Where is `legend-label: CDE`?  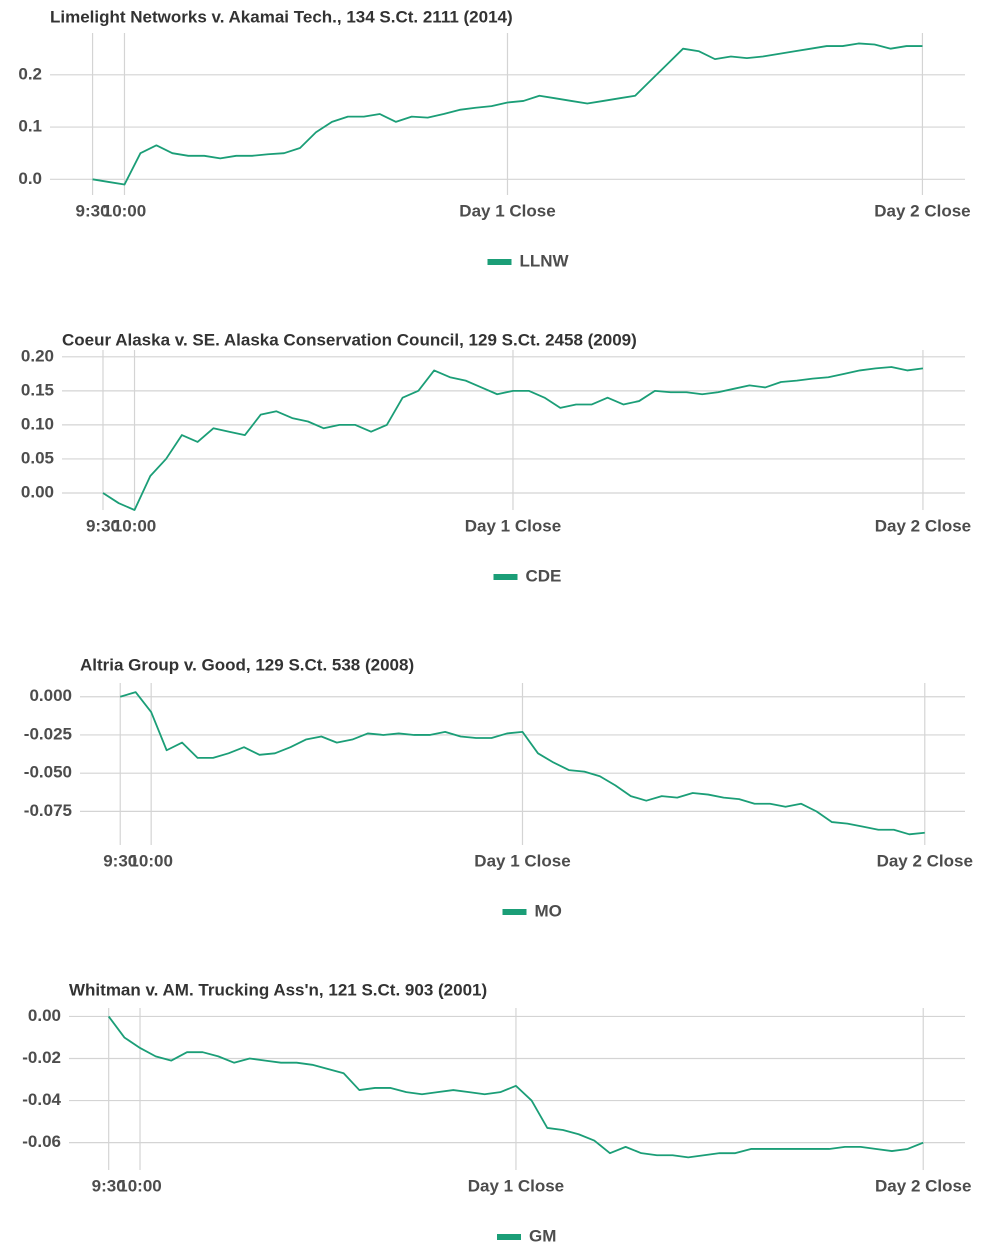
legend-label: CDE is located at coordinates (544, 575).